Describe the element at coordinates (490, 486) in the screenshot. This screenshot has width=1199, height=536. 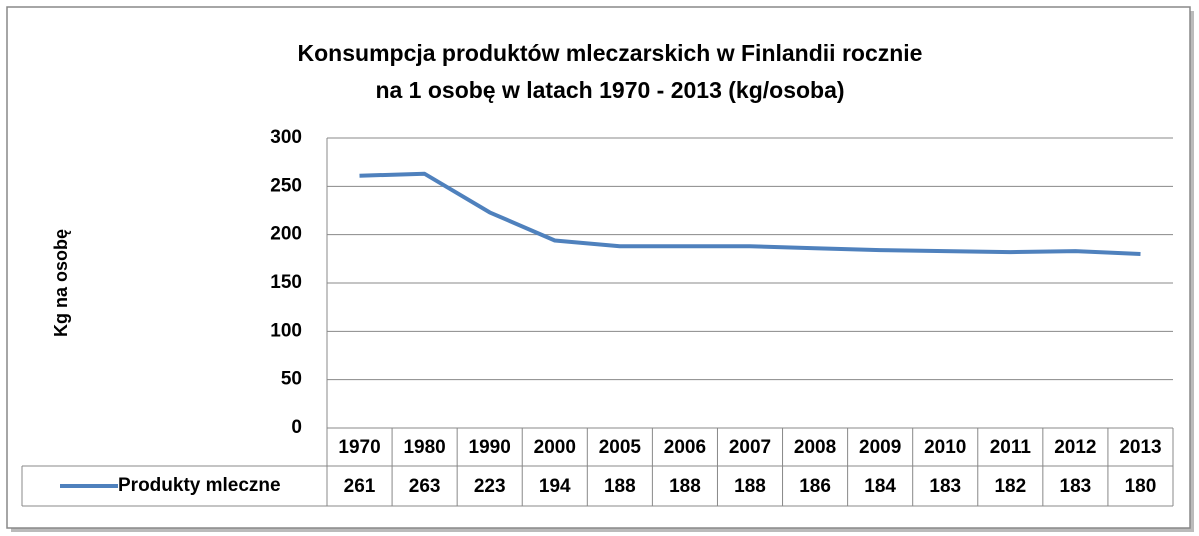
I see `table-value: 223` at that location.